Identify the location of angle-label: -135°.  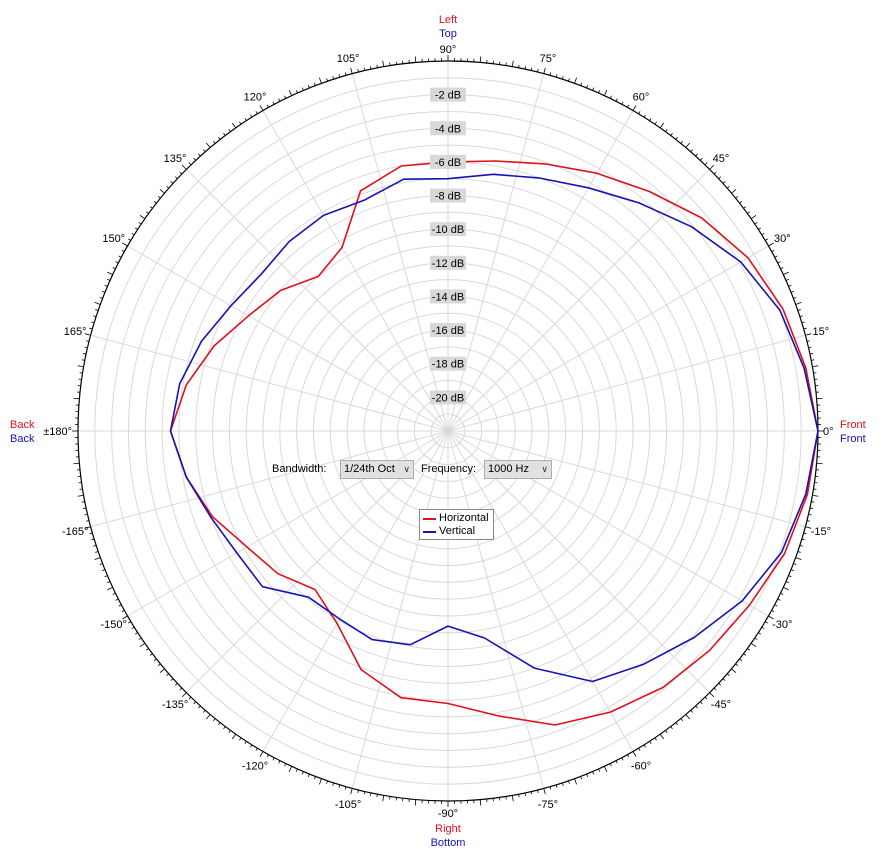
(175, 705).